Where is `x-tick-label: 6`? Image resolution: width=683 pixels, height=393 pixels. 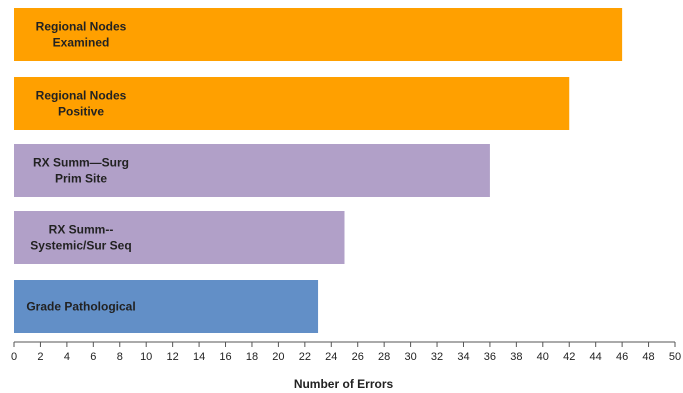
x-tick-label: 6 is located at coordinates (93, 357).